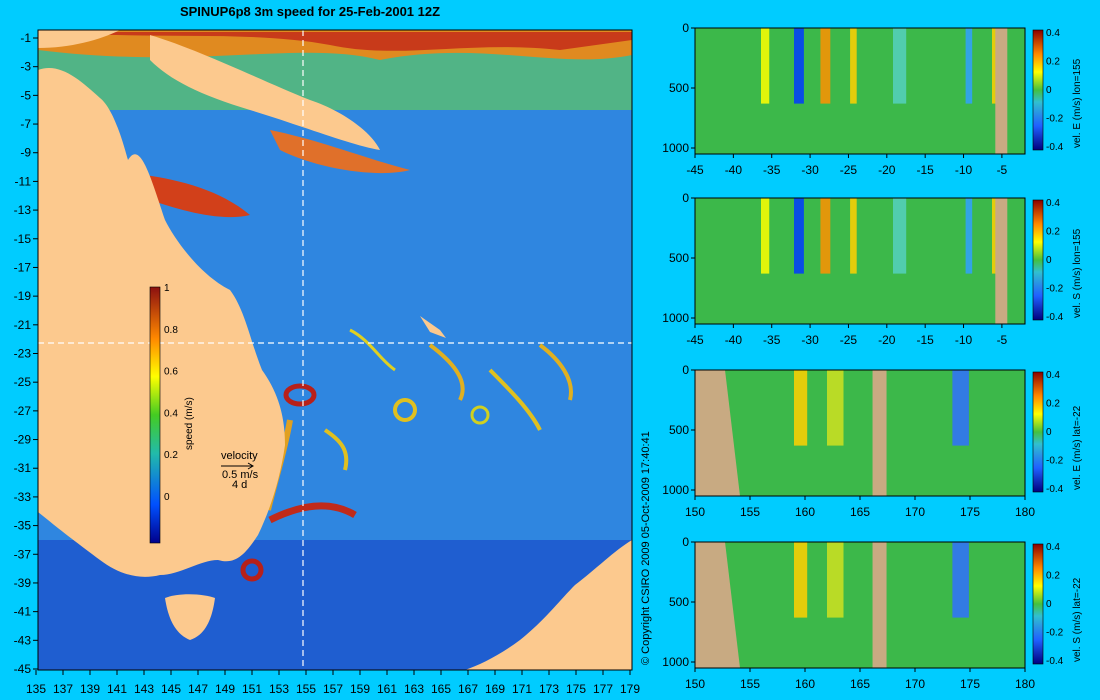 This screenshot has height=700, width=1100. I want to click on section-x-tick-label: 150, so click(695, 684).